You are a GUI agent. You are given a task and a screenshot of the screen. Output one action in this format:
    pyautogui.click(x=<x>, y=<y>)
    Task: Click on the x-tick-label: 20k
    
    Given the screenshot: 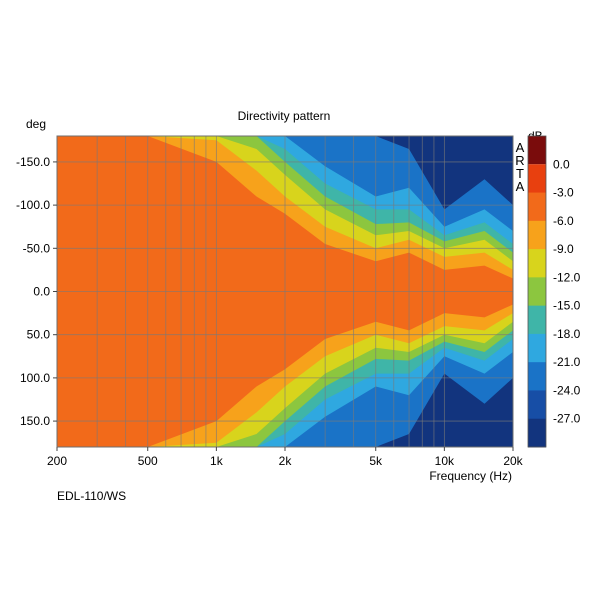 What is the action you would take?
    pyautogui.click(x=513, y=461)
    